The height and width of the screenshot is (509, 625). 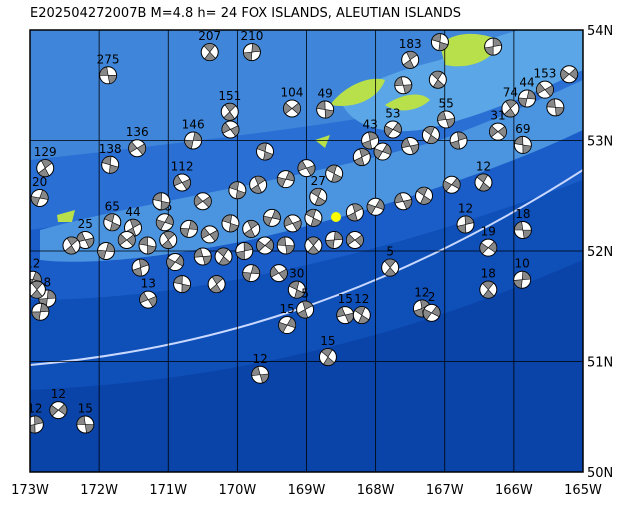 What do you see at coordinates (296, 274) in the screenshot?
I see `depth-label: 30` at bounding box center [296, 274].